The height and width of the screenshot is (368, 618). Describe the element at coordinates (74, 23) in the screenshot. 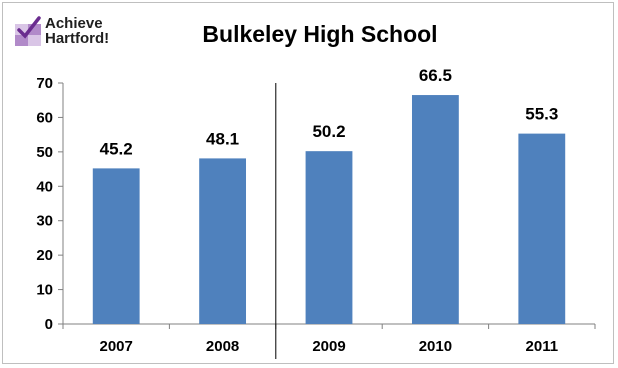

I see `logo-text-line1: Achieve` at that location.